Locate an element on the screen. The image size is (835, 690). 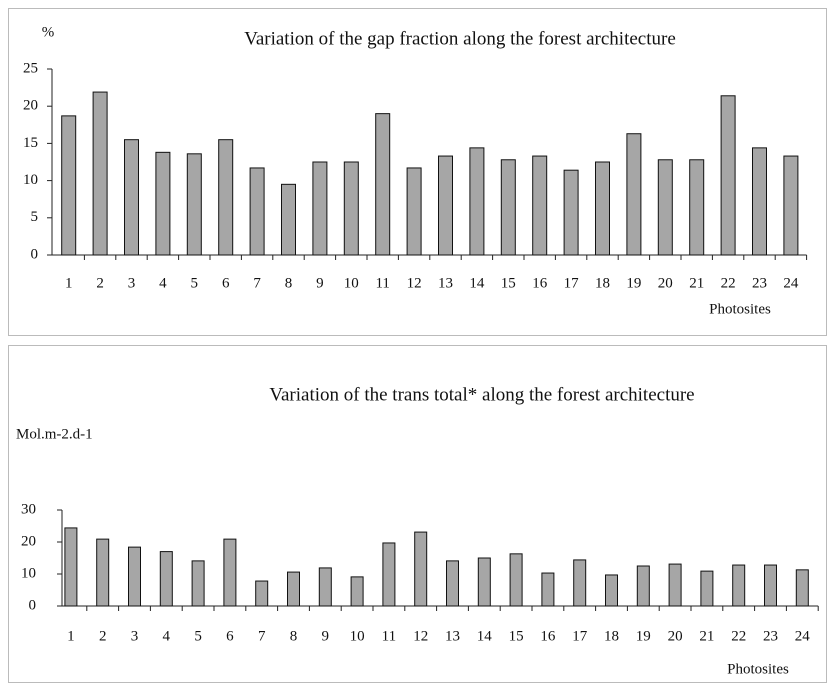
x-tick-label: 4 is located at coordinates (167, 636).